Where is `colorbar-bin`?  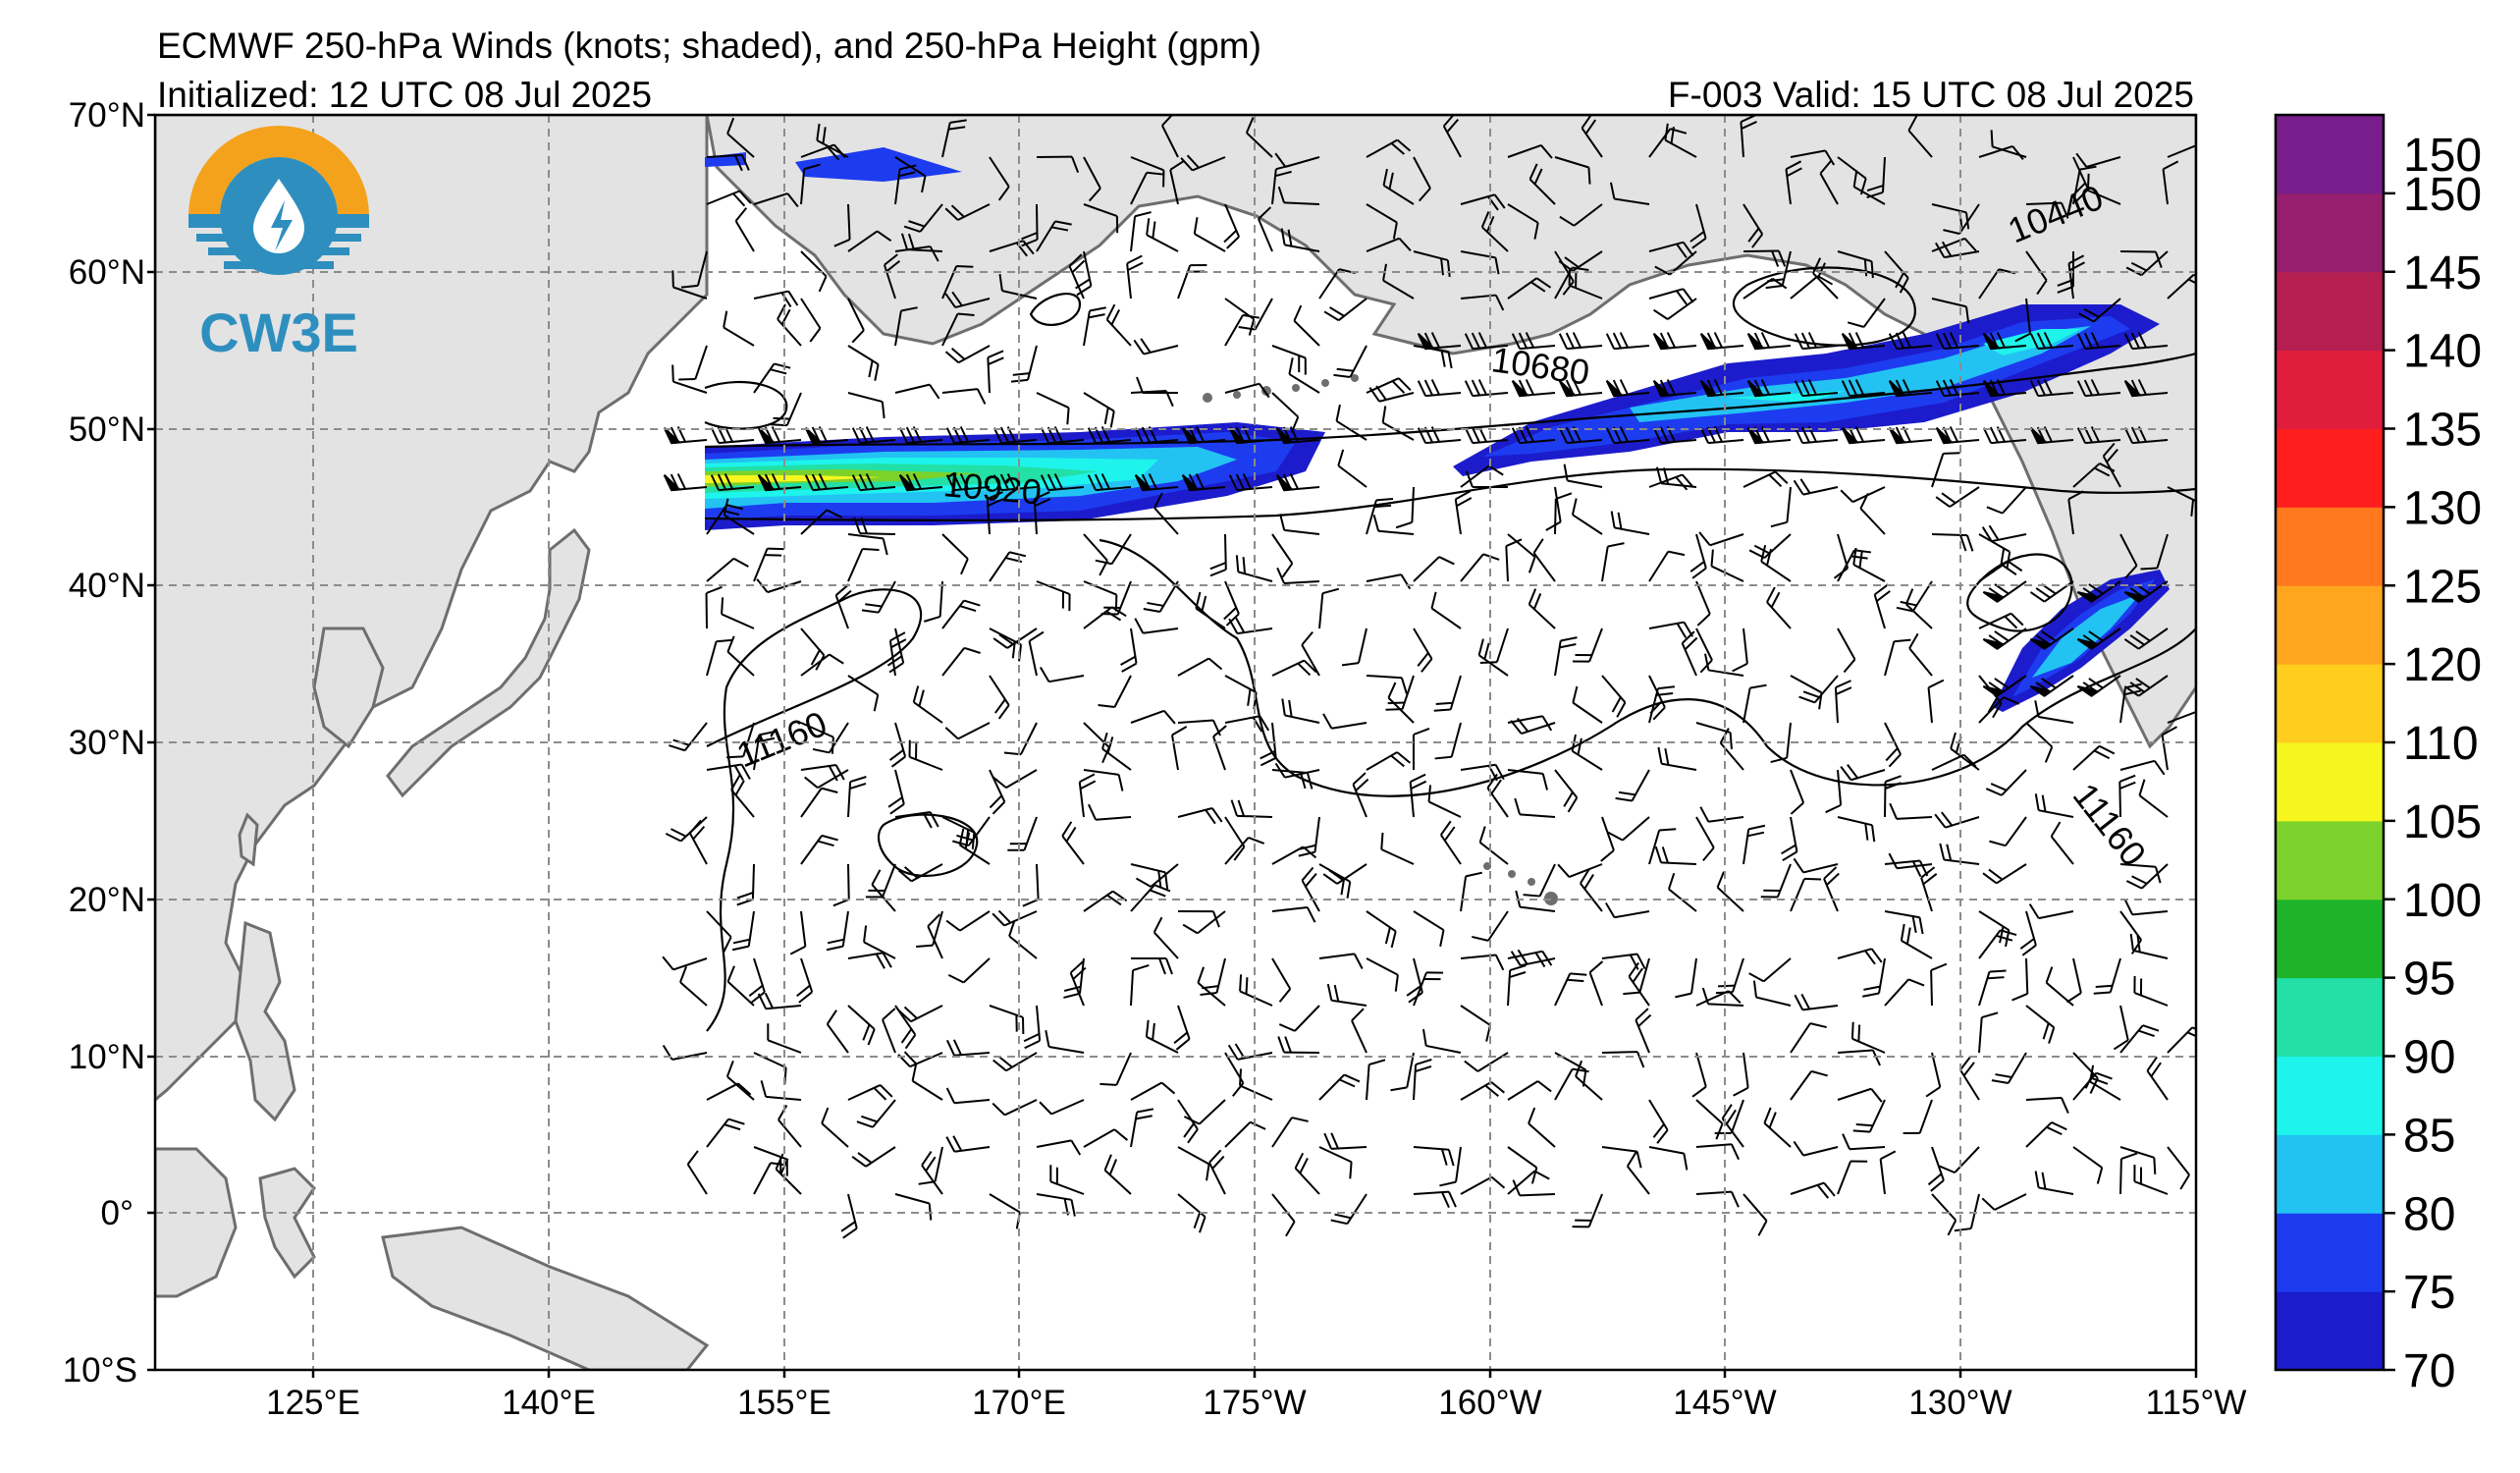
colorbar-bin is located at coordinates (2330, 389).